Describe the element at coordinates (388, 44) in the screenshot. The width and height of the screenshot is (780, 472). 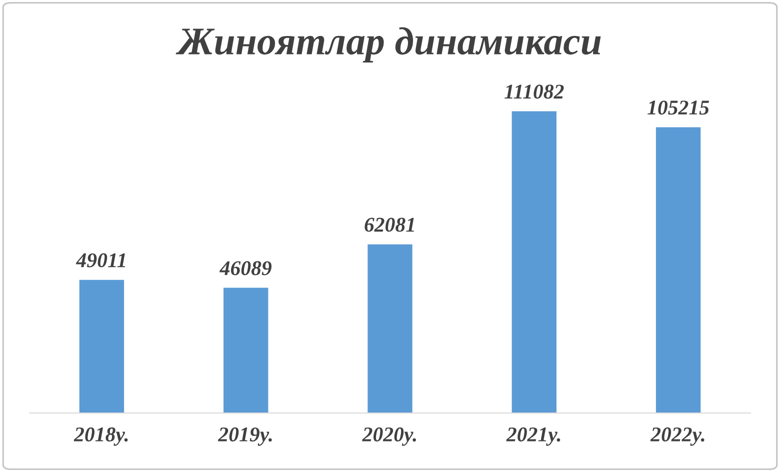
I see `chart-title: Жиноятлар динамикаси` at that location.